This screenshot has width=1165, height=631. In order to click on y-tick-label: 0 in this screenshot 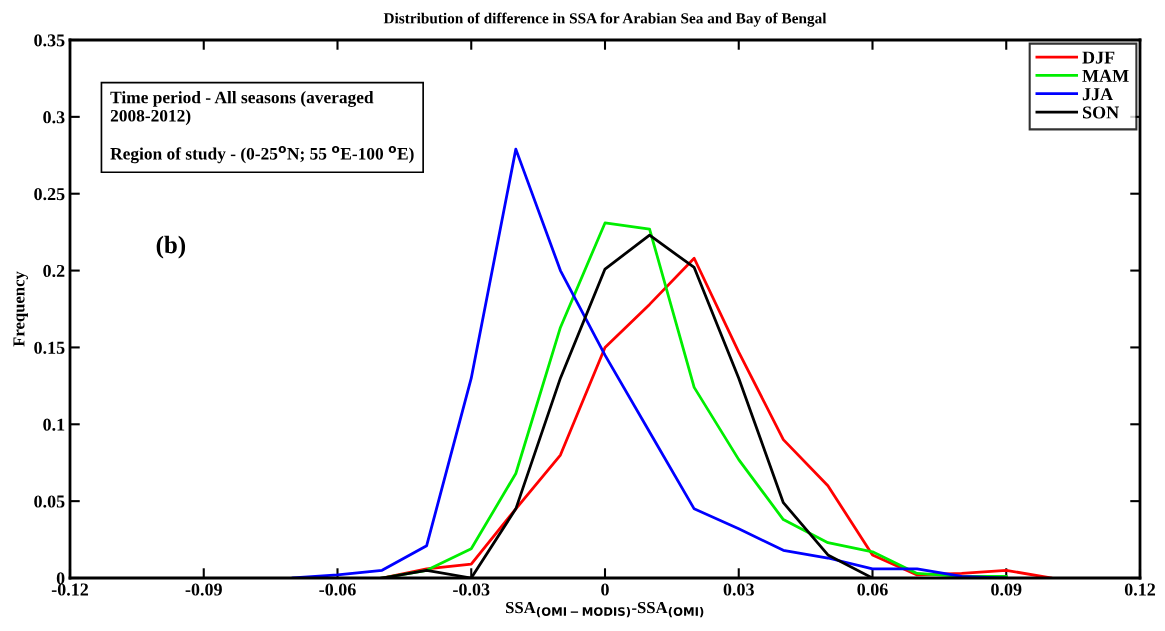, I will do `click(60, 578)`.